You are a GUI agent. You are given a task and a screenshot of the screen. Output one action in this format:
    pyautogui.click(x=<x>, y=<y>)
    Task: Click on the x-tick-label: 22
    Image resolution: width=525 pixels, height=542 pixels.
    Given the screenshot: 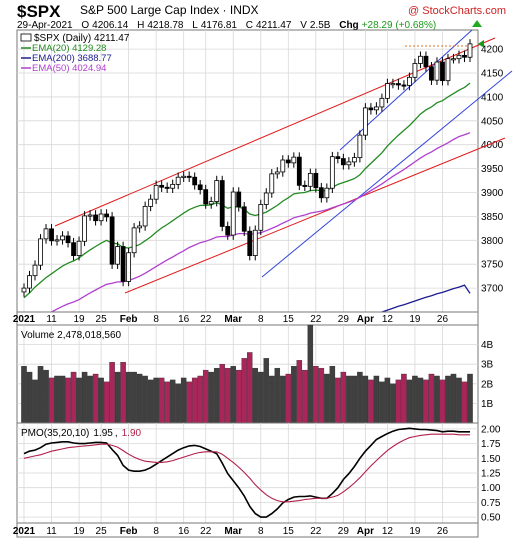 What is the action you would take?
    pyautogui.click(x=206, y=319)
    